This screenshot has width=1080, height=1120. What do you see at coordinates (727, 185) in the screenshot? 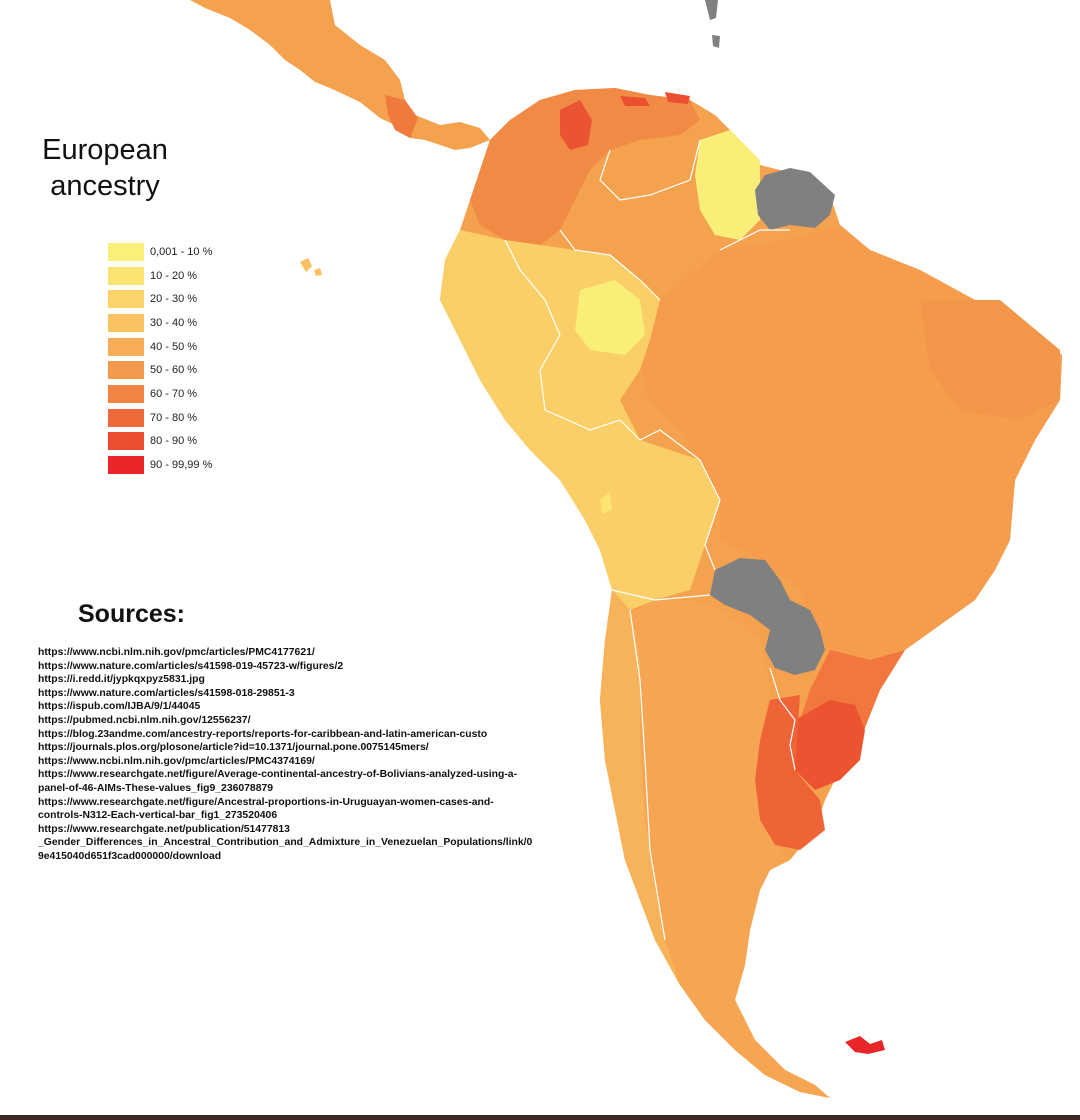
I see `guyana-region` at bounding box center [727, 185].